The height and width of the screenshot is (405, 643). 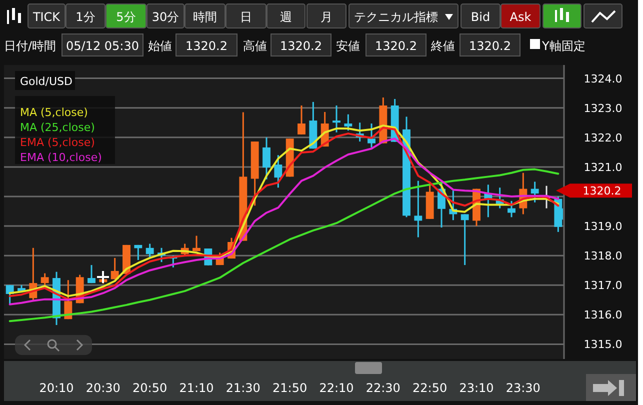 What do you see at coordinates (290, 388) in the screenshot?
I see `x-tick-label: 21:50` at bounding box center [290, 388].